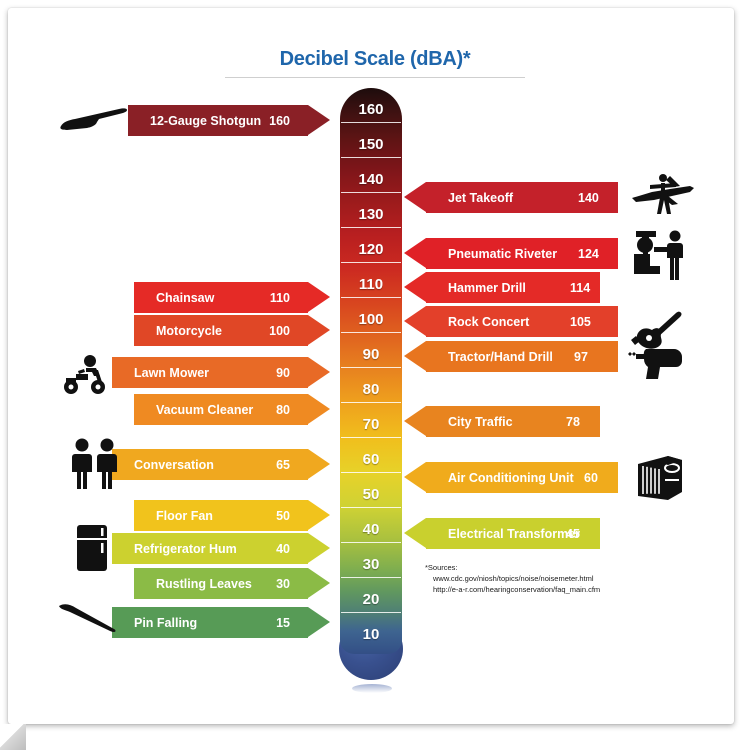  I want to click on bar-label: Lawn Mower, so click(172, 372).